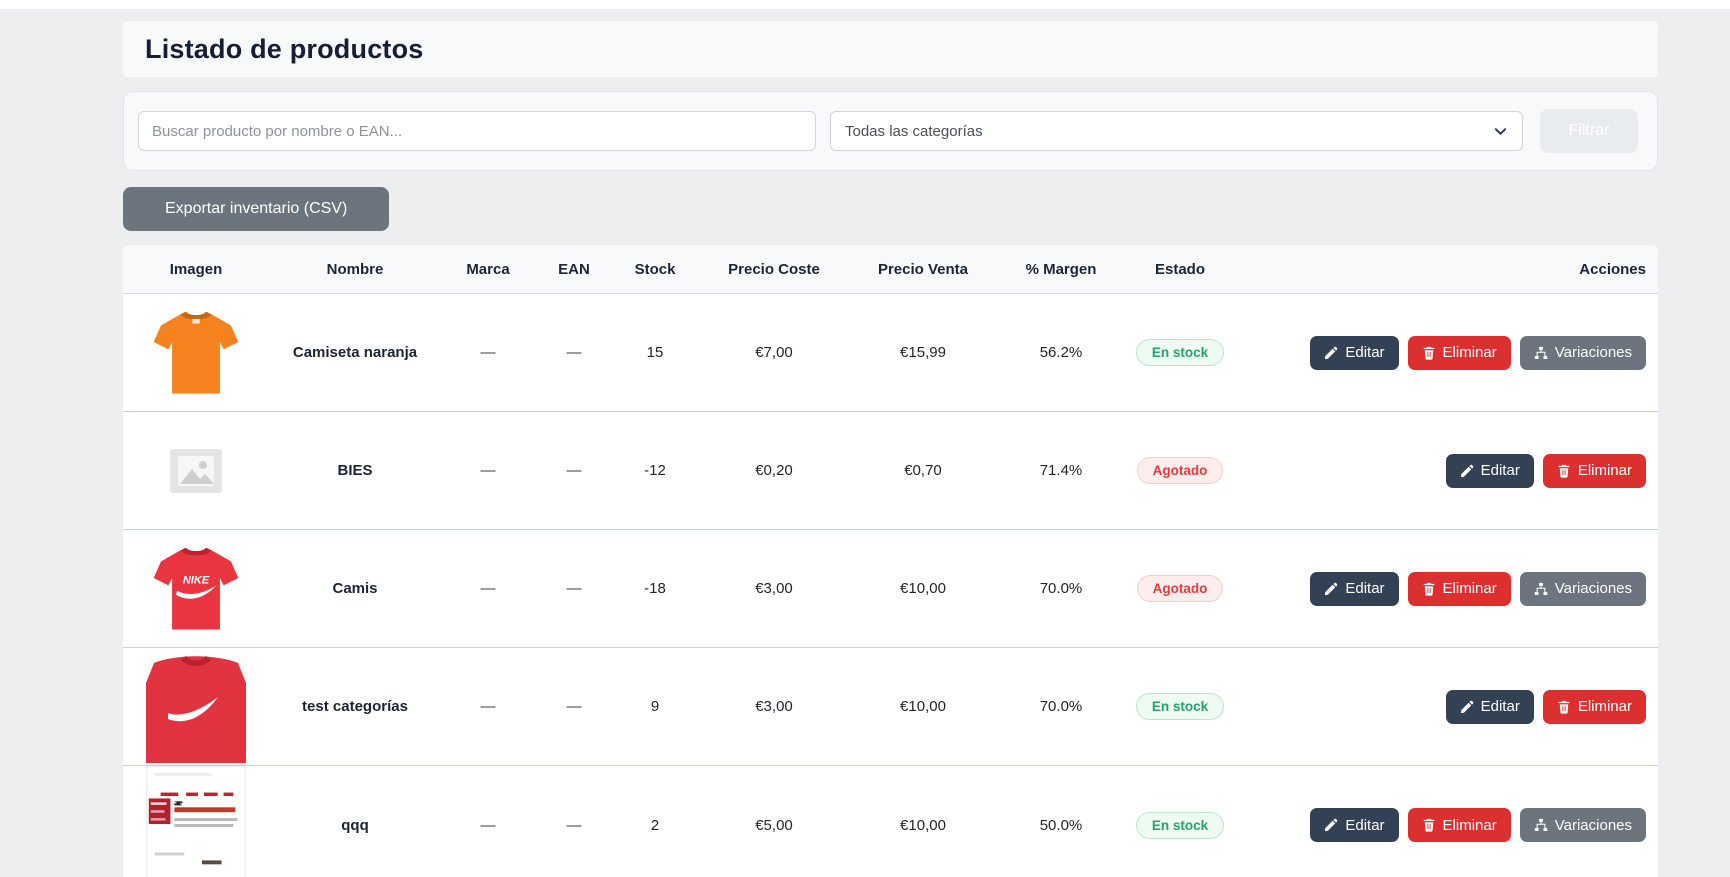 The width and height of the screenshot is (1730, 877). I want to click on product-name: Camis, so click(355, 588).